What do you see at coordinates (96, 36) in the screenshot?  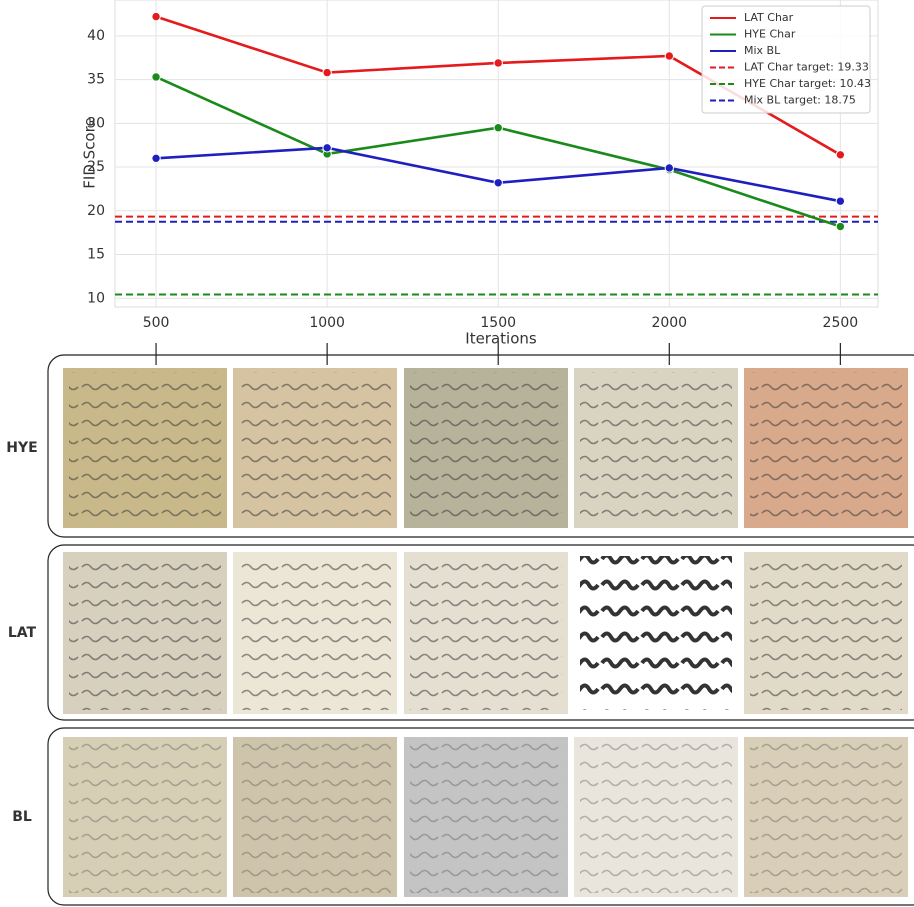 I see `y-tick-label: 40` at bounding box center [96, 36].